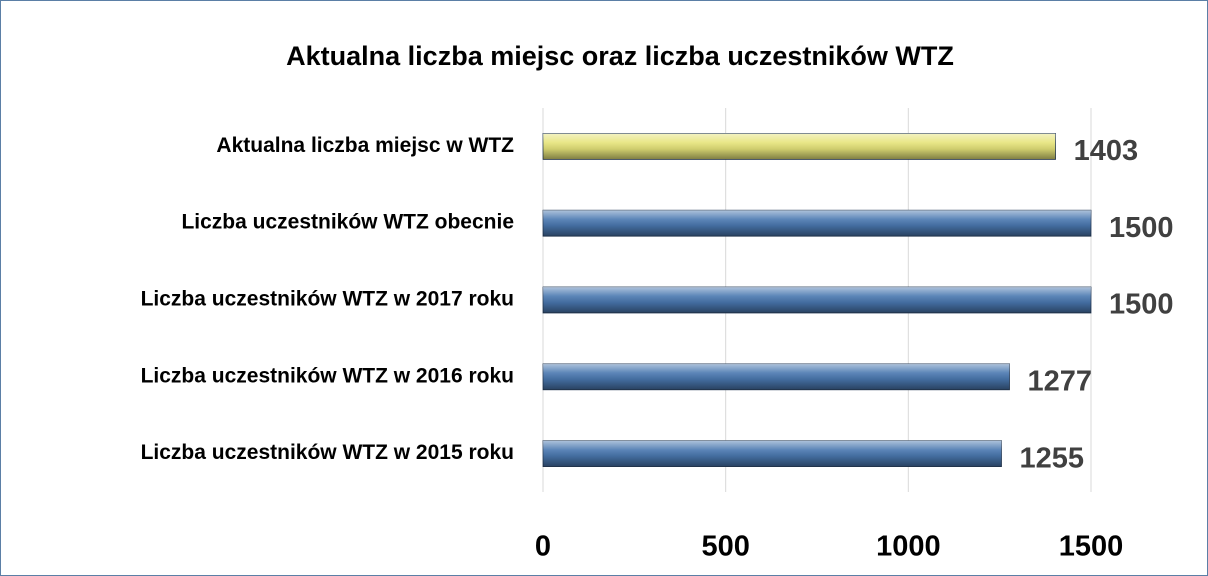  Describe the element at coordinates (365, 145) in the screenshot. I see `y-tick-label: Aktualna liczba miejsc w WTZ` at that location.